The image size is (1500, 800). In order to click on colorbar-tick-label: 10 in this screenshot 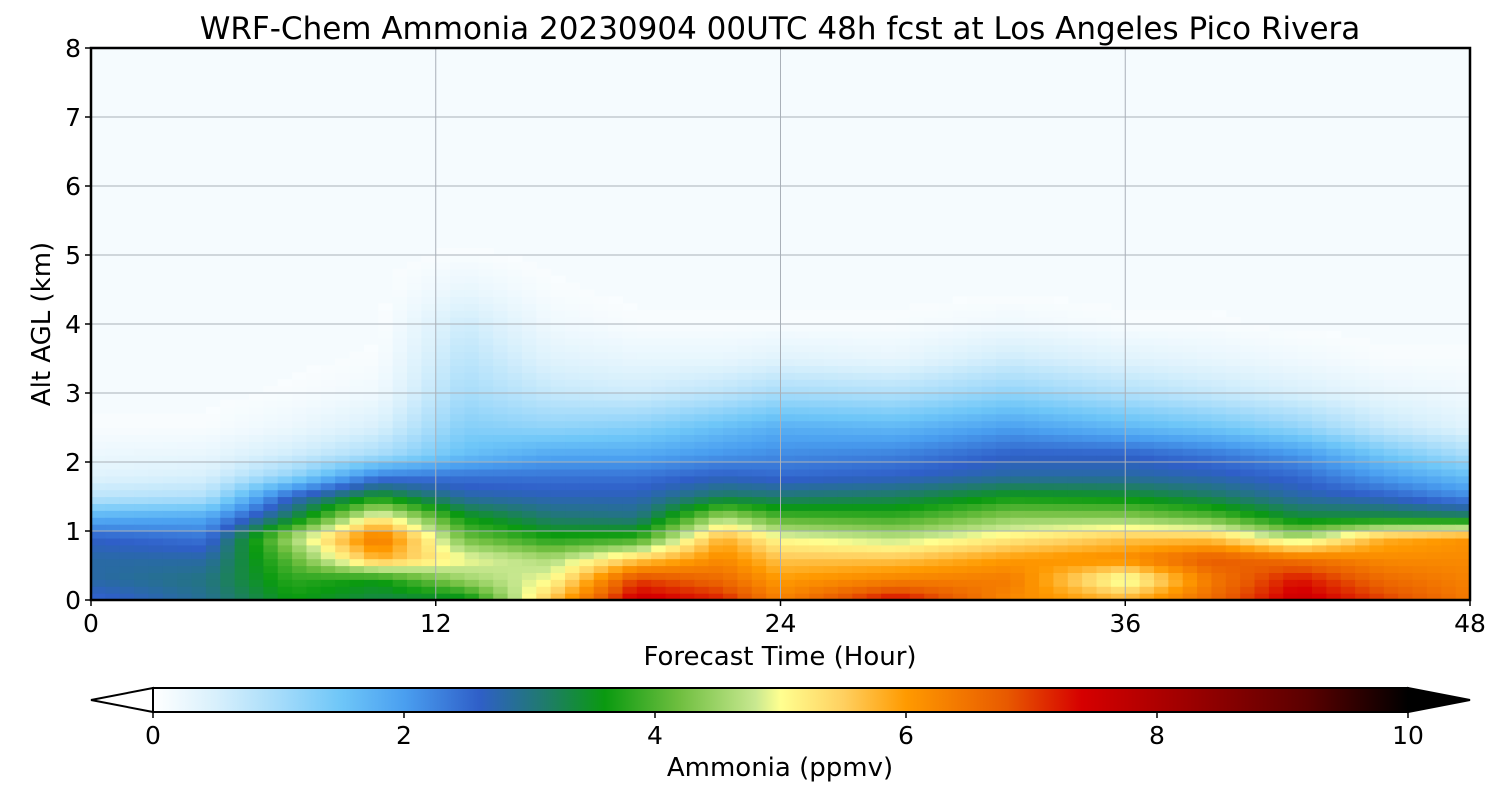, I will do `click(1408, 735)`.